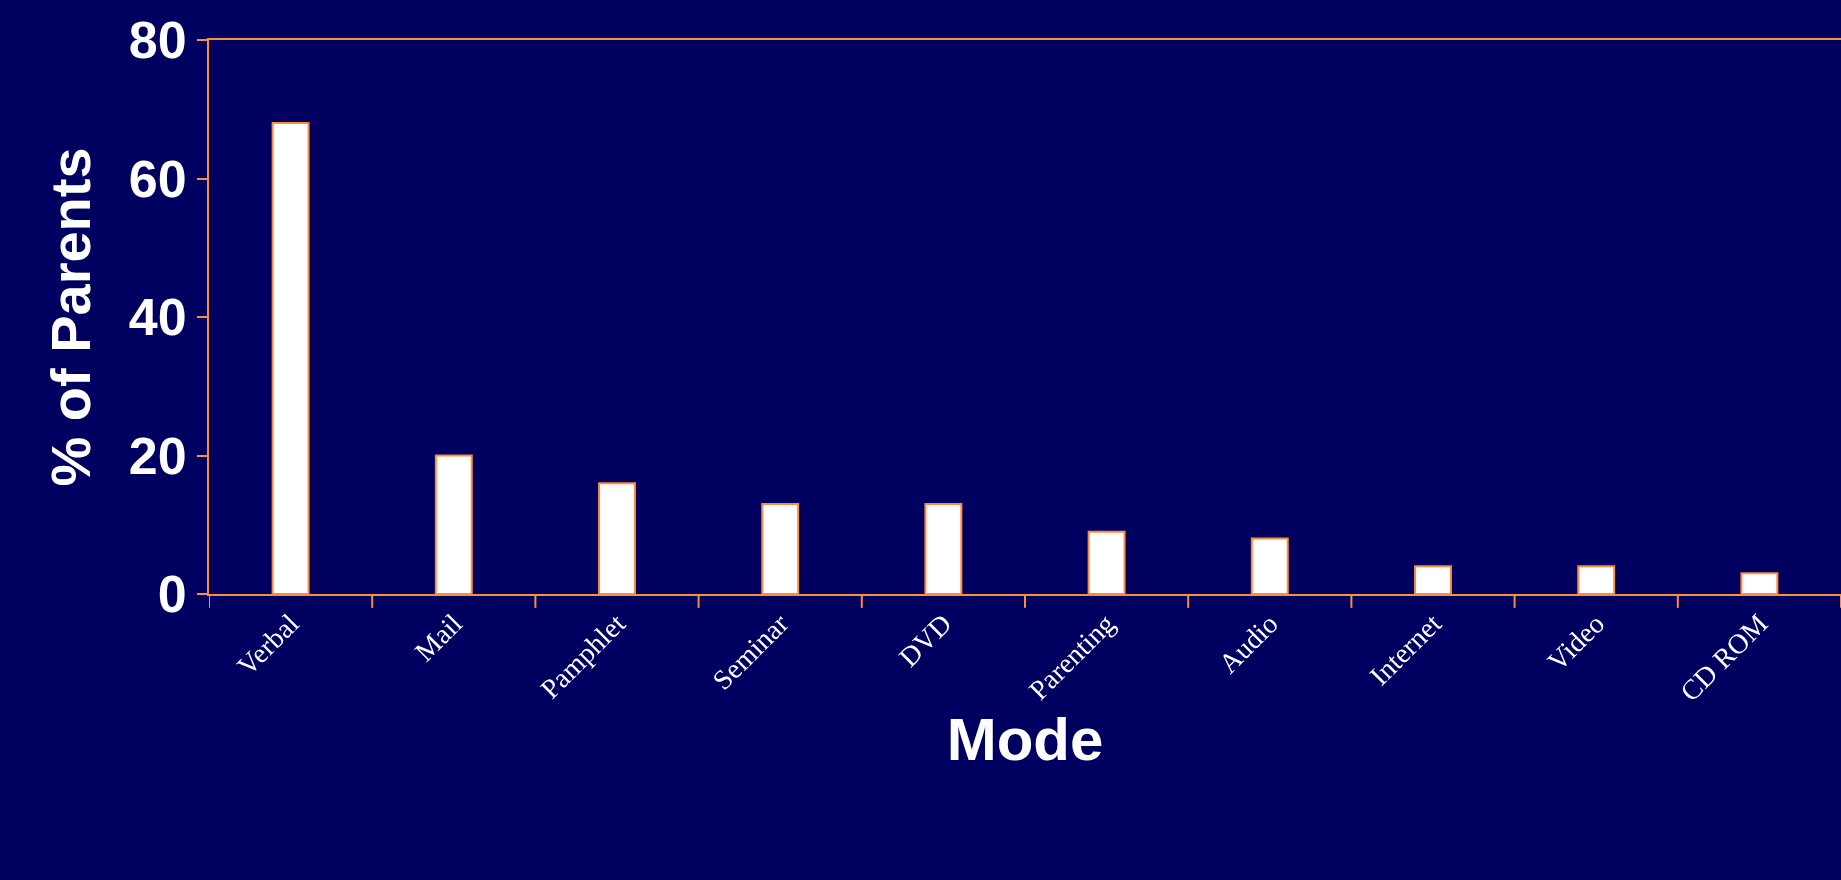  What do you see at coordinates (157, 455) in the screenshot?
I see `y-tick-label: 20` at bounding box center [157, 455].